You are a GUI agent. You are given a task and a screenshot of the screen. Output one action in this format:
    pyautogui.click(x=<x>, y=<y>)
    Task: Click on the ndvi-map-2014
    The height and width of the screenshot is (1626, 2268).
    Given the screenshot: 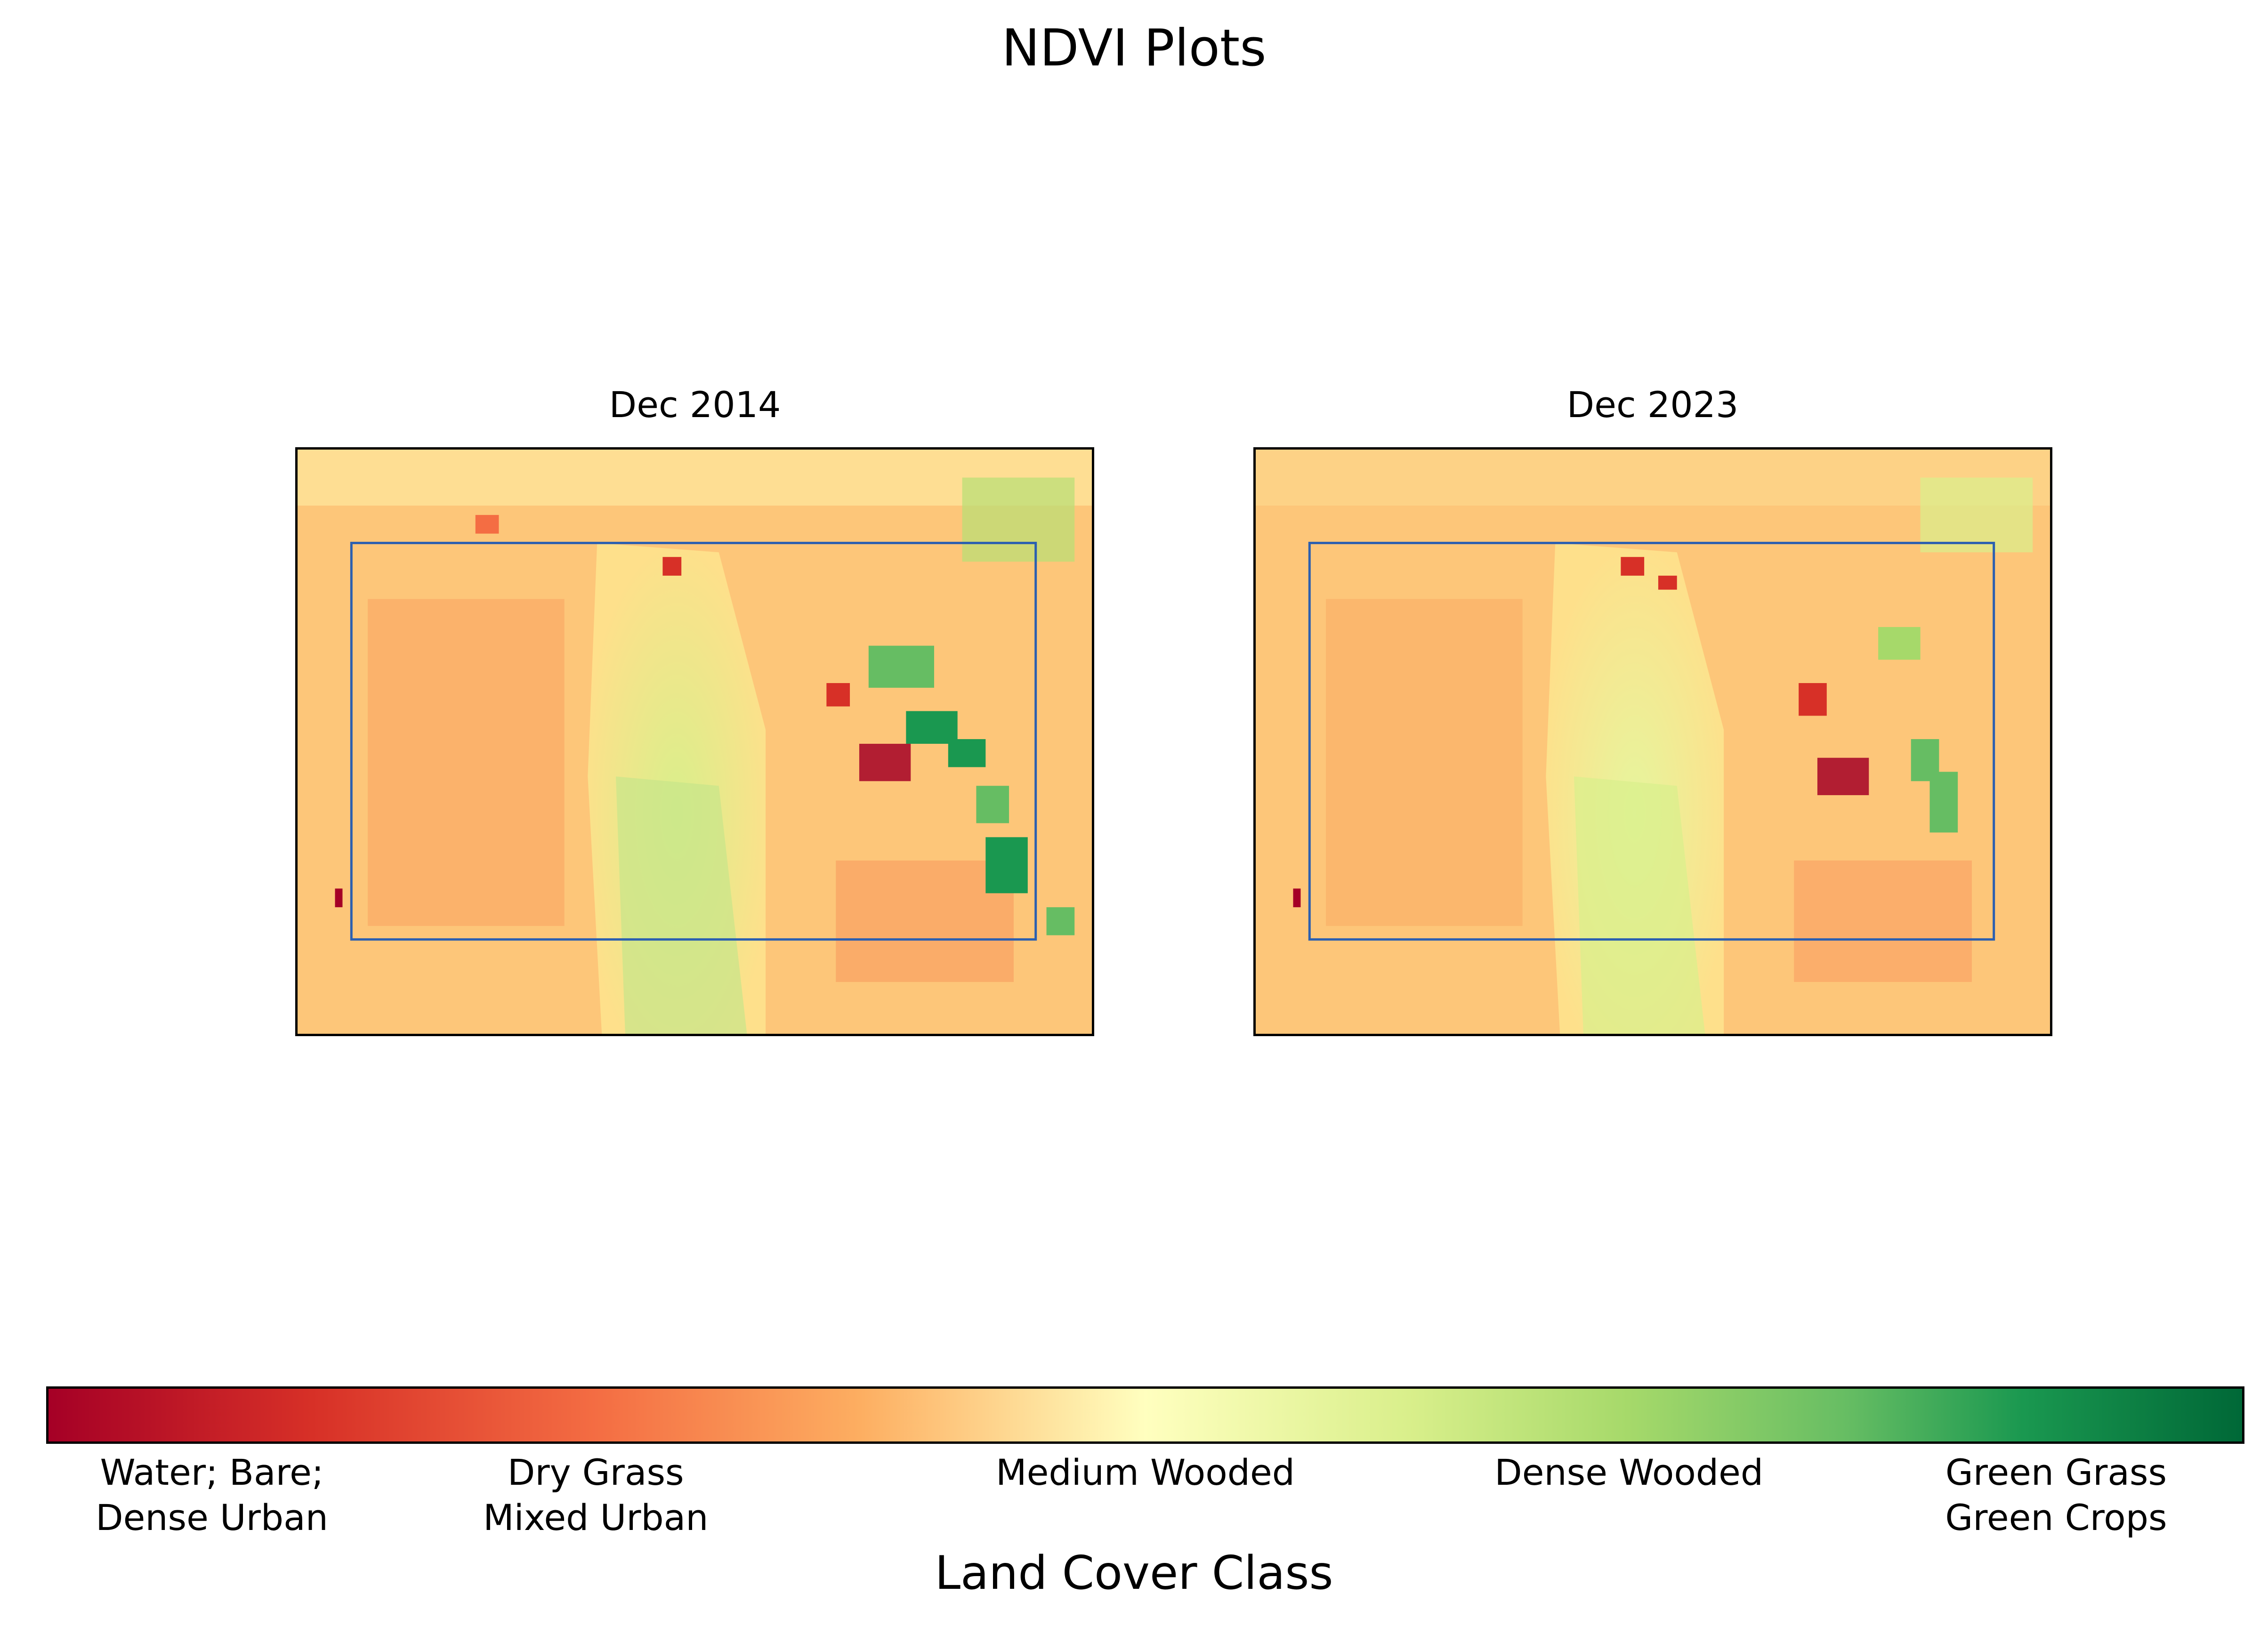 What is the action you would take?
    pyautogui.click(x=695, y=741)
    